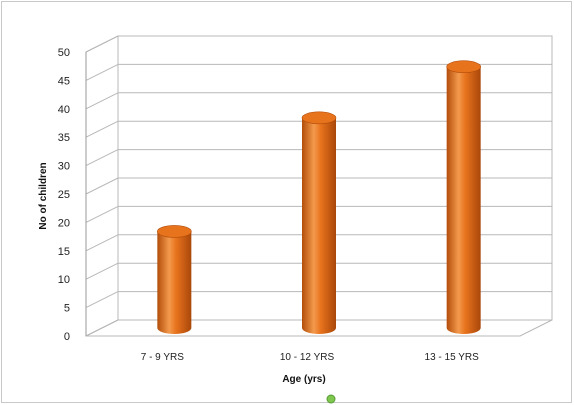  I want to click on x-axis-title: Age (yrs), so click(303, 379).